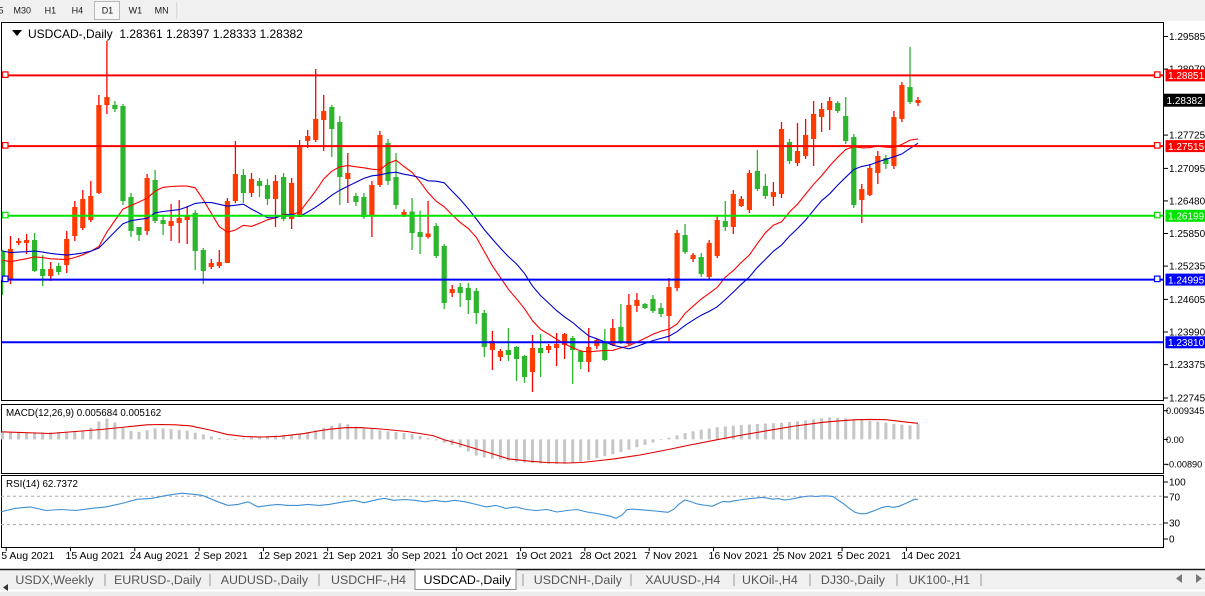  Describe the element at coordinates (1186, 76) in the screenshot. I see `svg-text: 1.28851` at that location.